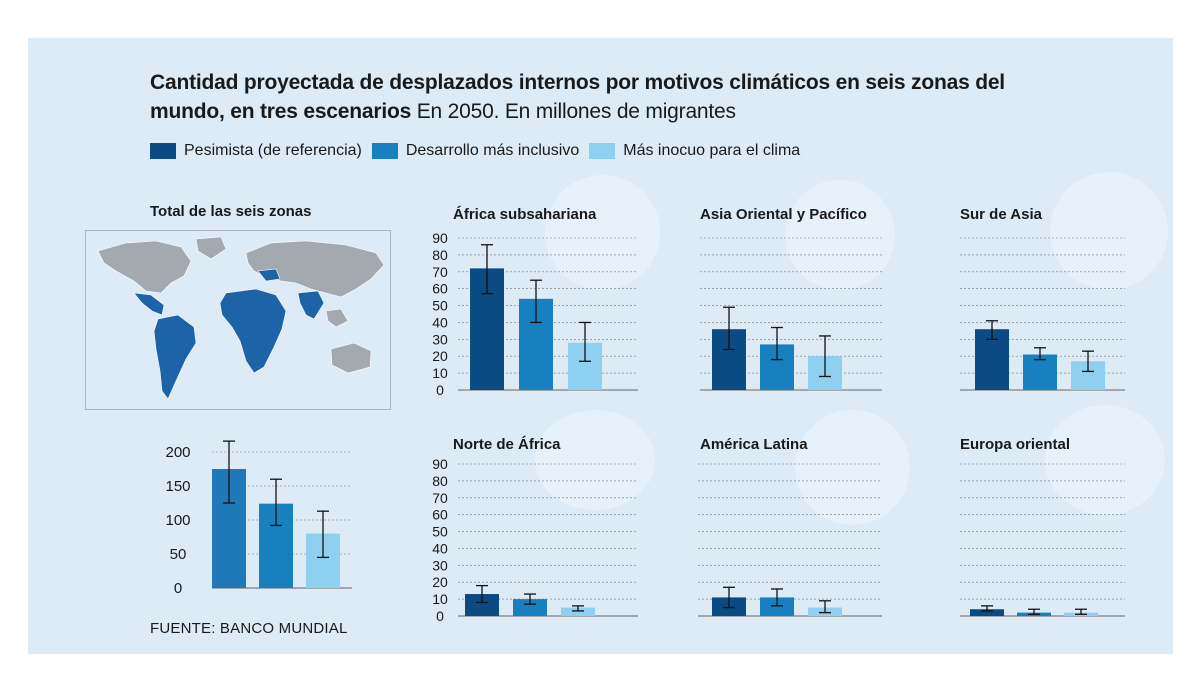 This screenshot has width=1200, height=680. What do you see at coordinates (754, 444) in the screenshot?
I see `chart-title-america-latina: América Latina` at bounding box center [754, 444].